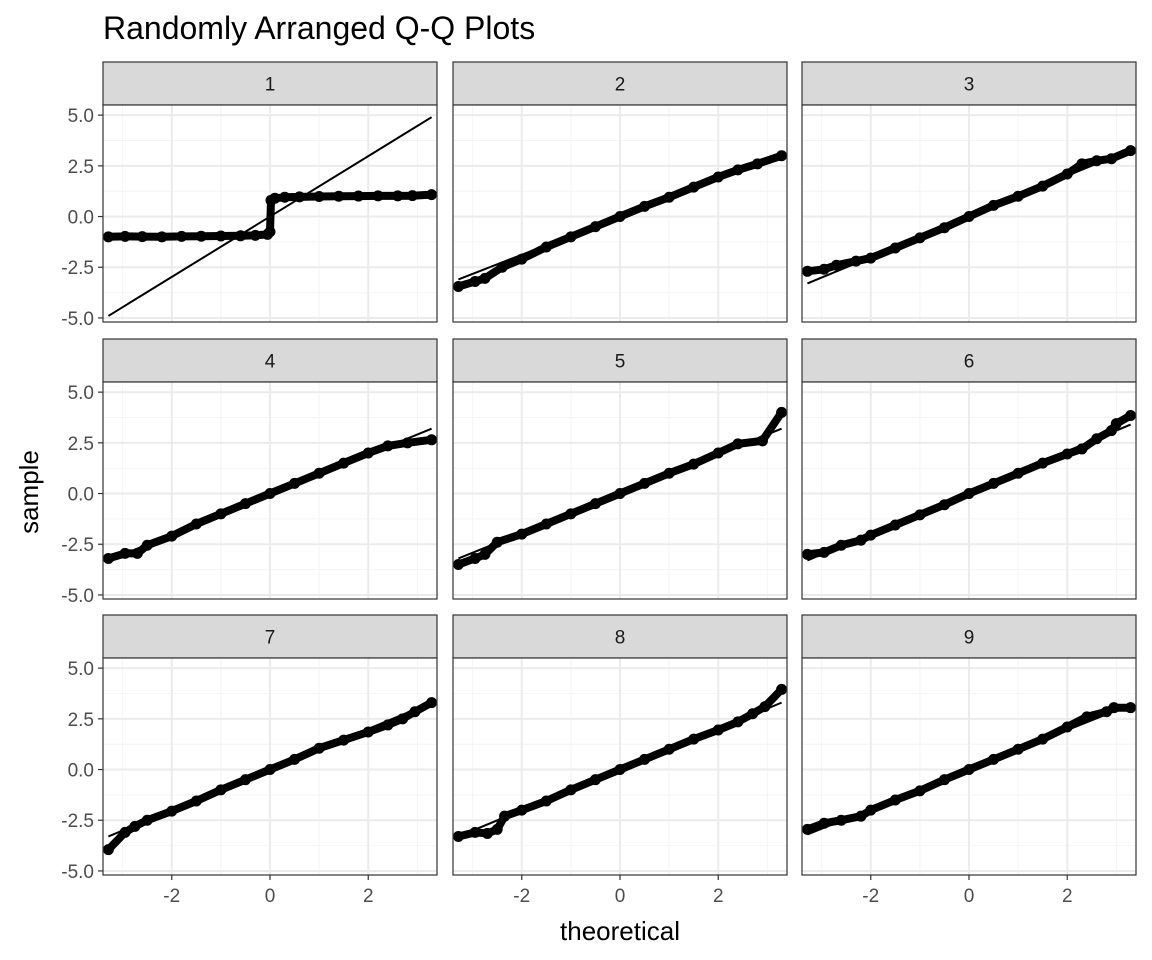  What do you see at coordinates (319, 28) in the screenshot?
I see `chart-title: Randomly Arranged Q-Q Plots` at bounding box center [319, 28].